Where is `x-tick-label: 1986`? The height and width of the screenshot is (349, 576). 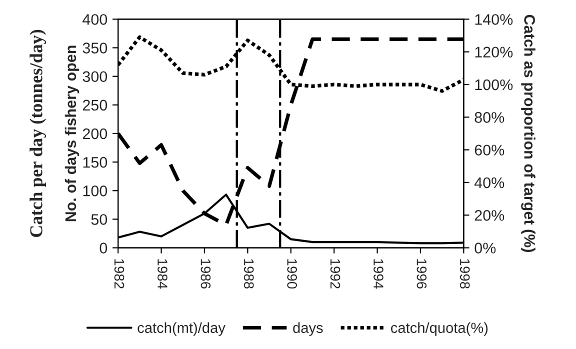 x-tick-label: 1986 is located at coordinates (205, 273).